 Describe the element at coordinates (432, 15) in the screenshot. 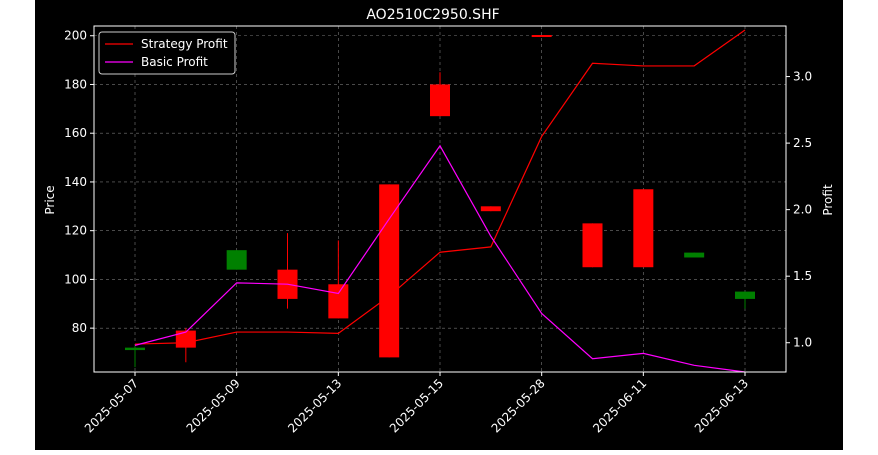

I see `chart-title: AO2510C2950.SHF` at that location.